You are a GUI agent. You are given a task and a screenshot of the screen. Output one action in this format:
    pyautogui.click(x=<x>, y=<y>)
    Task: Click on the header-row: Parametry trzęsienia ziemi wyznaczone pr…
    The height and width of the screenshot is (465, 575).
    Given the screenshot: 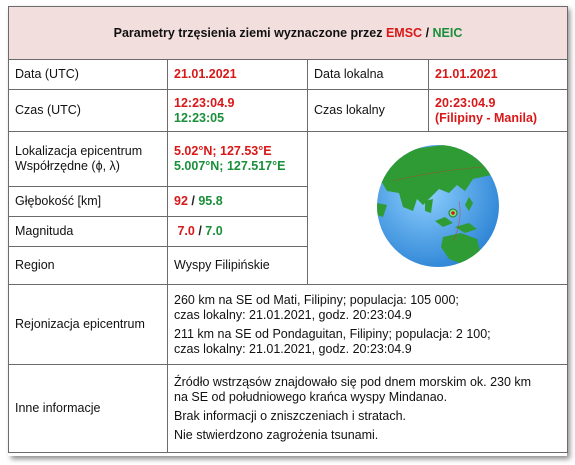 What is the action you would take?
    pyautogui.click(x=288, y=33)
    